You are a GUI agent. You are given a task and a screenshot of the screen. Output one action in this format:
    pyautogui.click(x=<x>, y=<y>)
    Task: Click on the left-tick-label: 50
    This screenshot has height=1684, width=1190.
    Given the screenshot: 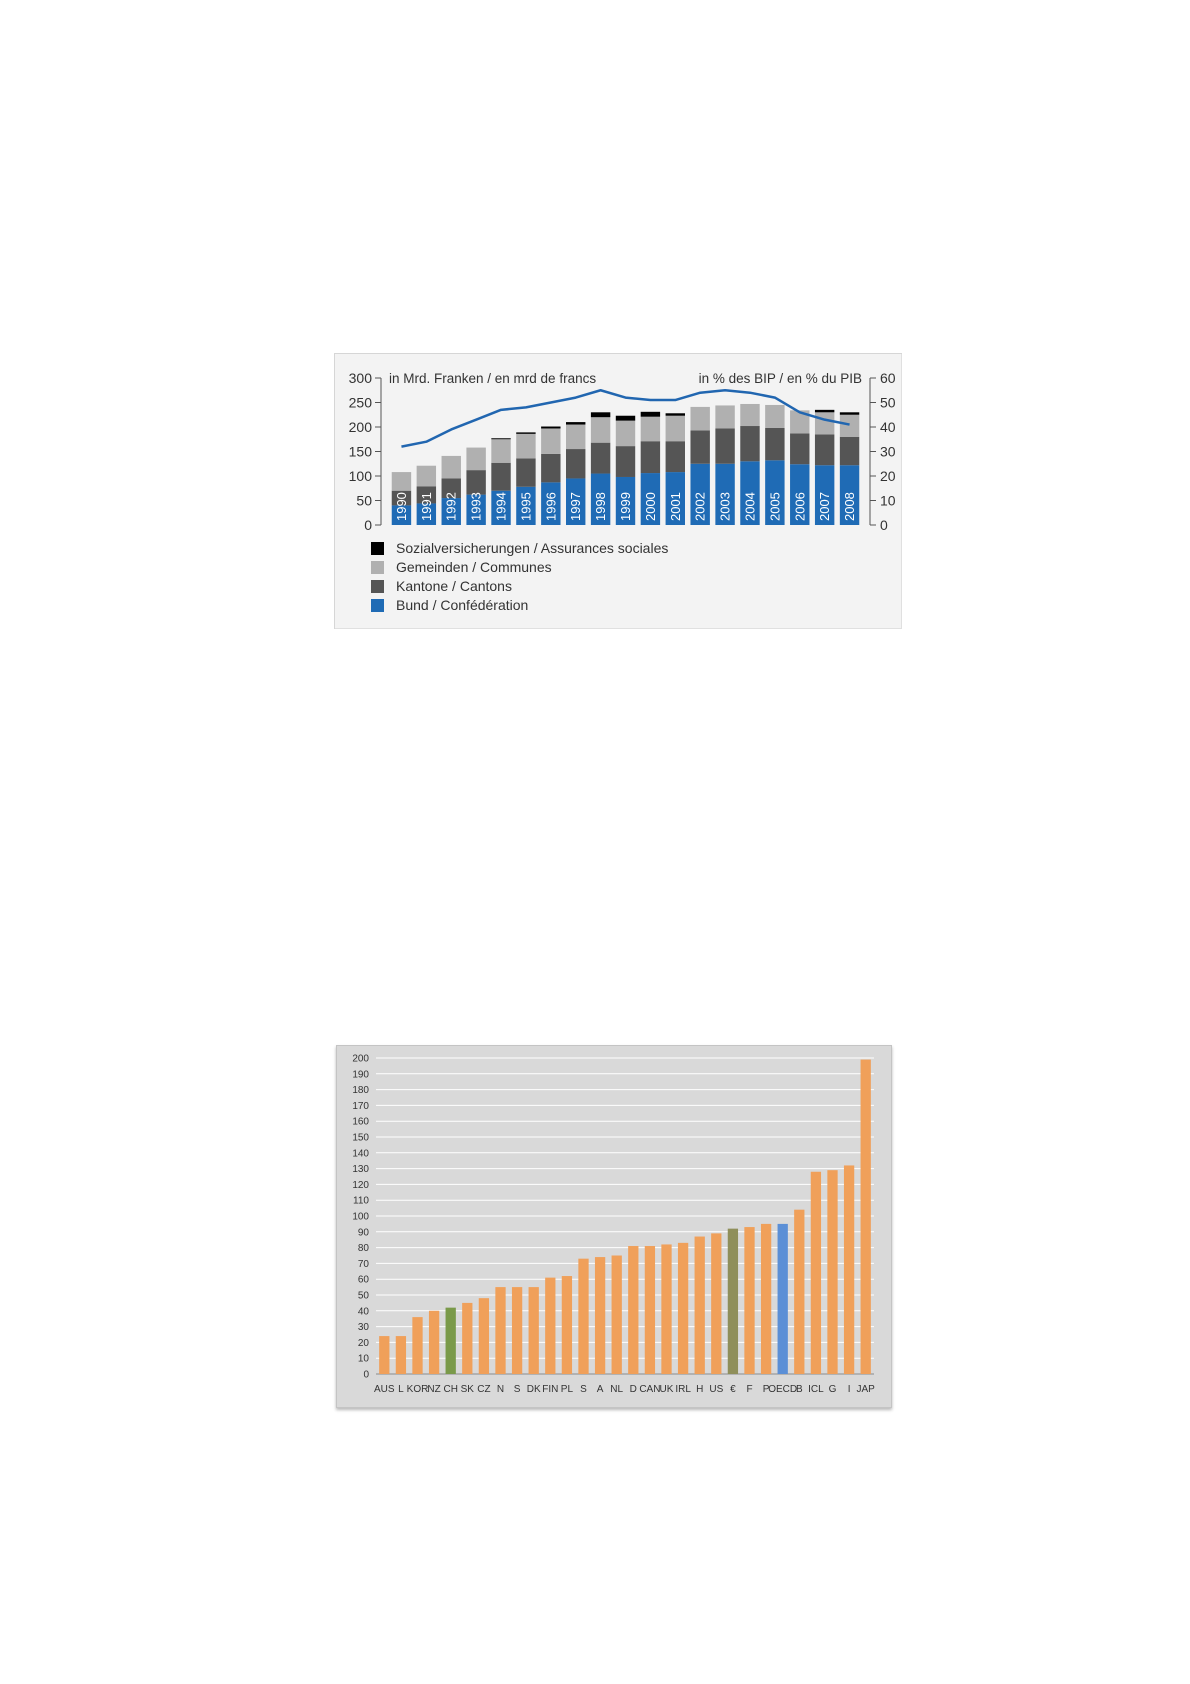 What is the action you would take?
    pyautogui.click(x=364, y=501)
    